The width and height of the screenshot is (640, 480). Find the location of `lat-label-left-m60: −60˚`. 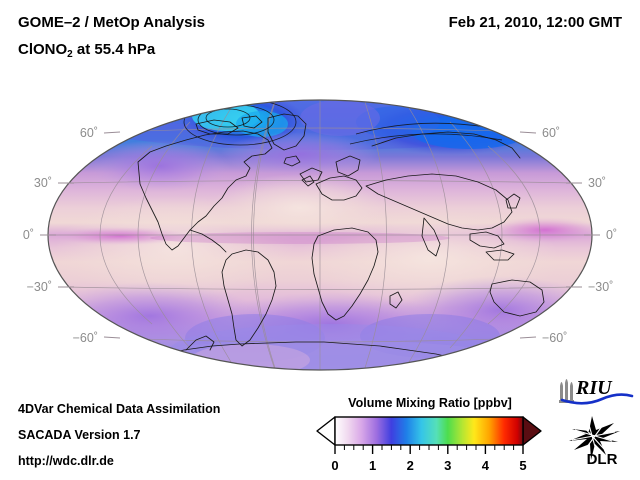

lat-label-left-m60: −60˚ is located at coordinates (85, 338).